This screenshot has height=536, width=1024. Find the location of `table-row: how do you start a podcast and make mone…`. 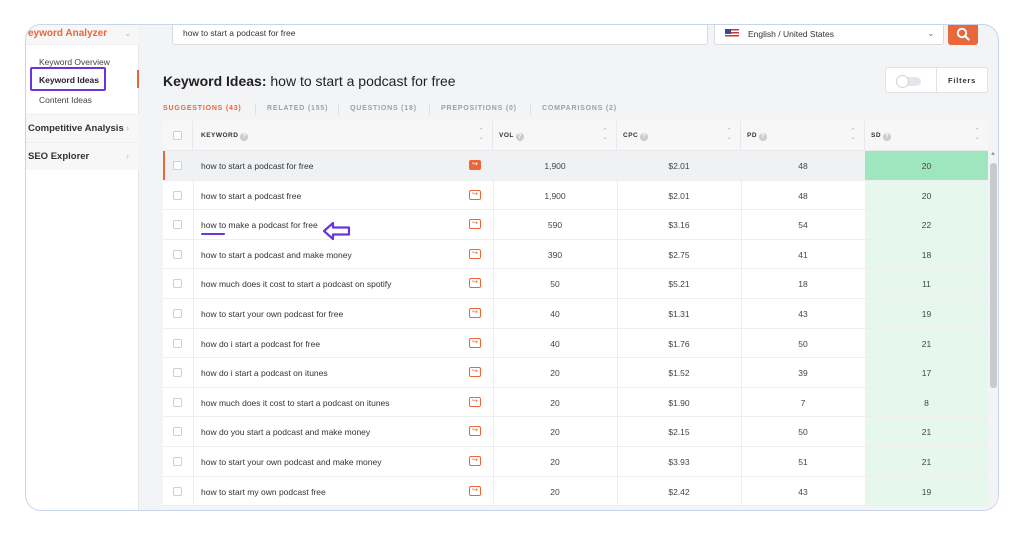

table-row: how do you start a podcast and make mone… is located at coordinates (575, 432).